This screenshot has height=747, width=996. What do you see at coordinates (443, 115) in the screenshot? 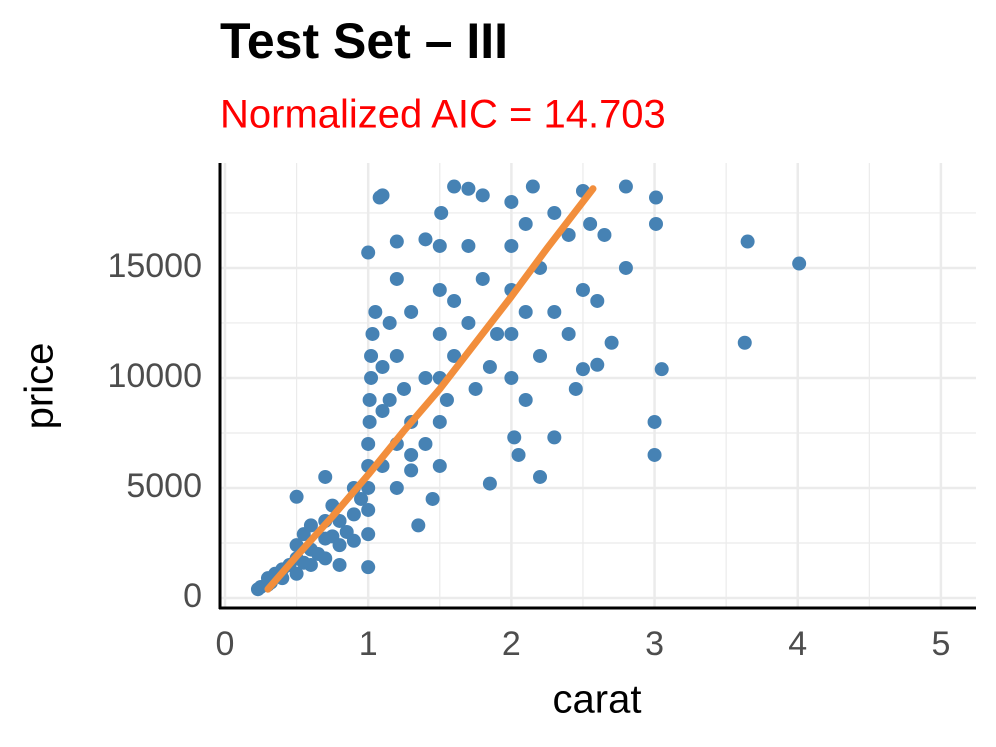
I see `chart-subtitle: Normalized AIC = 14.703` at bounding box center [443, 115].